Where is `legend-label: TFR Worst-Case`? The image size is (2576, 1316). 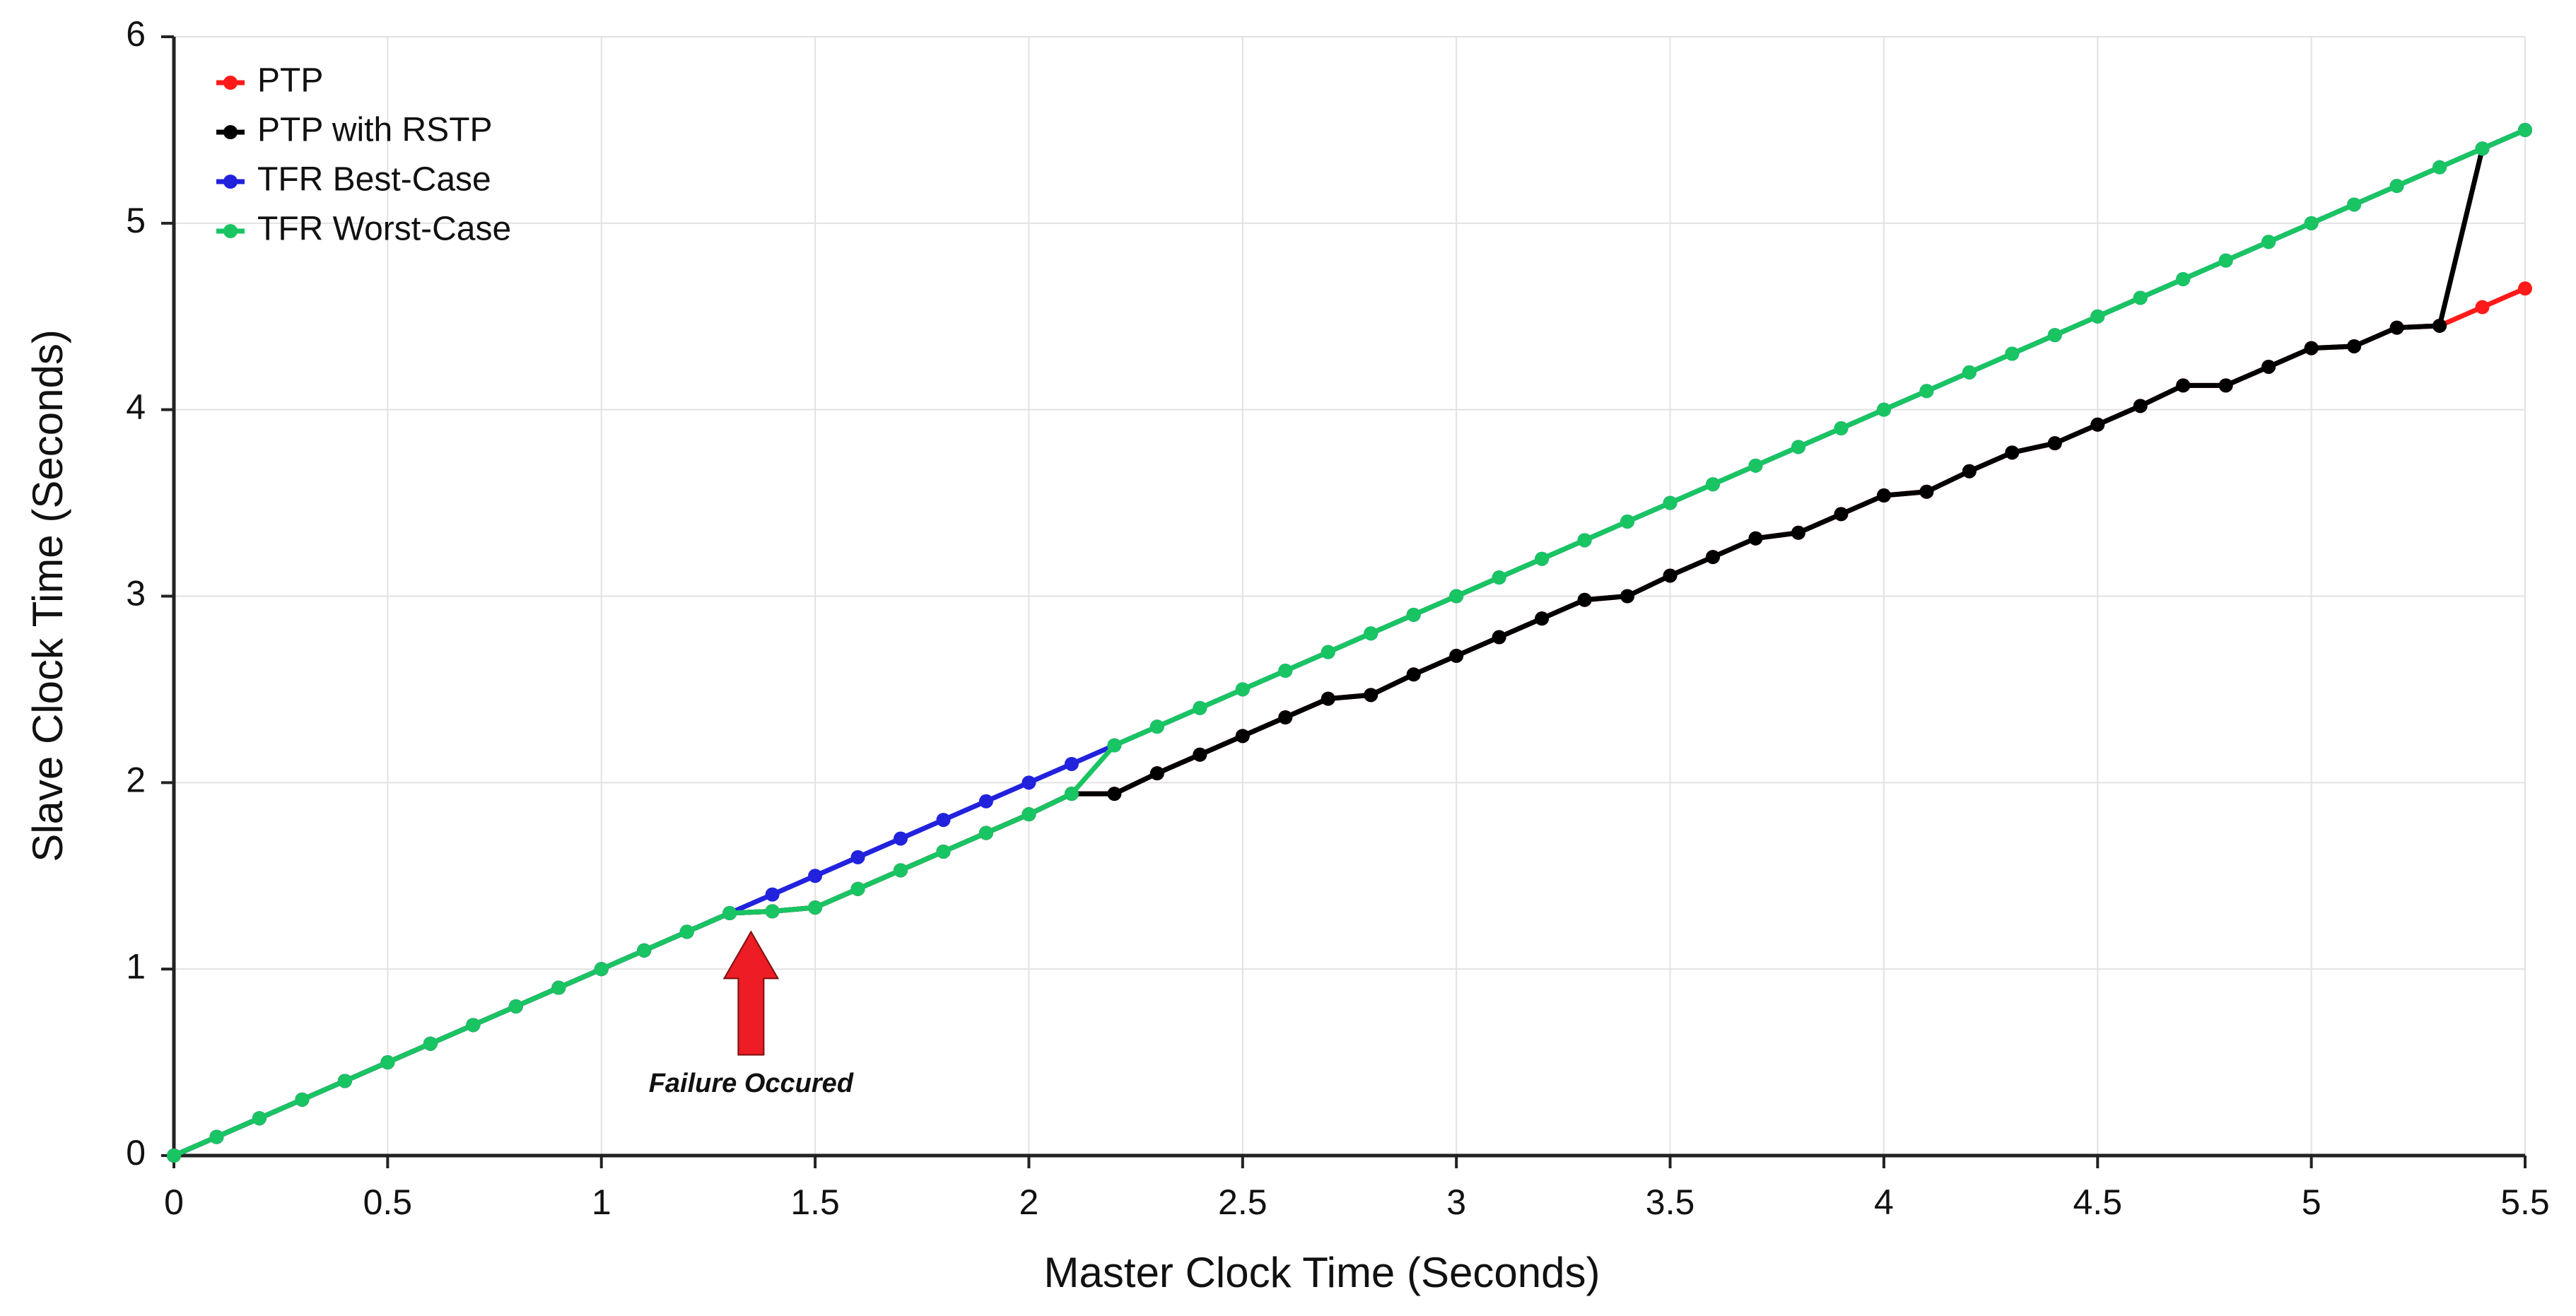 legend-label: TFR Worst-Case is located at coordinates (384, 229).